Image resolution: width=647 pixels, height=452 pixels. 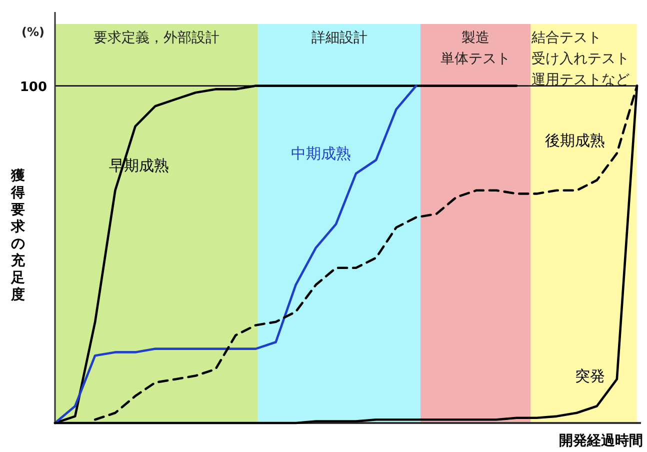 I want to click on annotation: 結合テスト, so click(x=567, y=38).